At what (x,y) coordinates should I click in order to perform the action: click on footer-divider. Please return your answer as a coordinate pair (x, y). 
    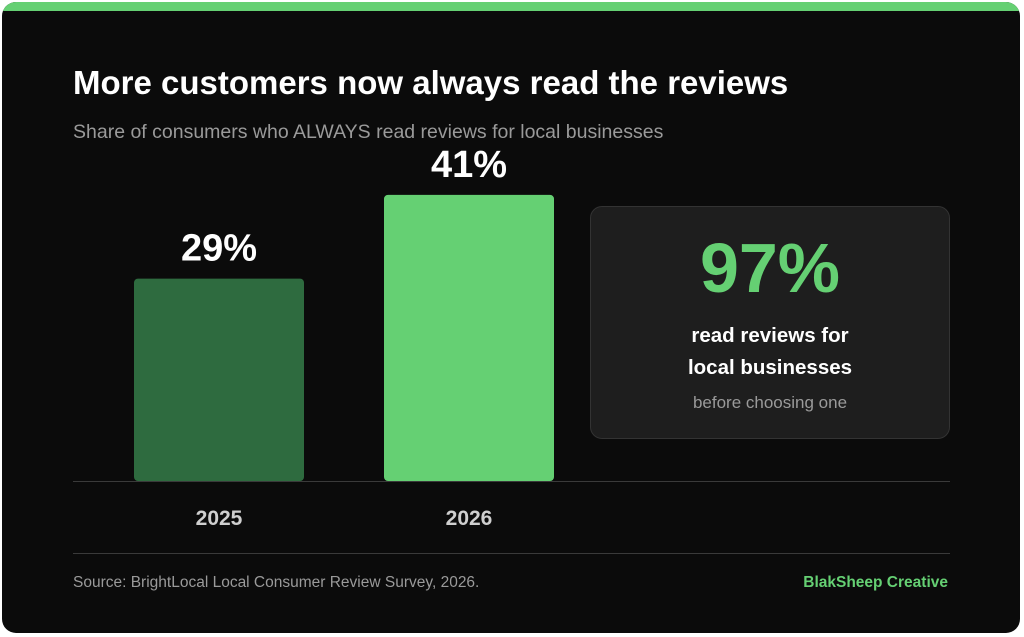
    Looking at the image, I should click on (511, 553).